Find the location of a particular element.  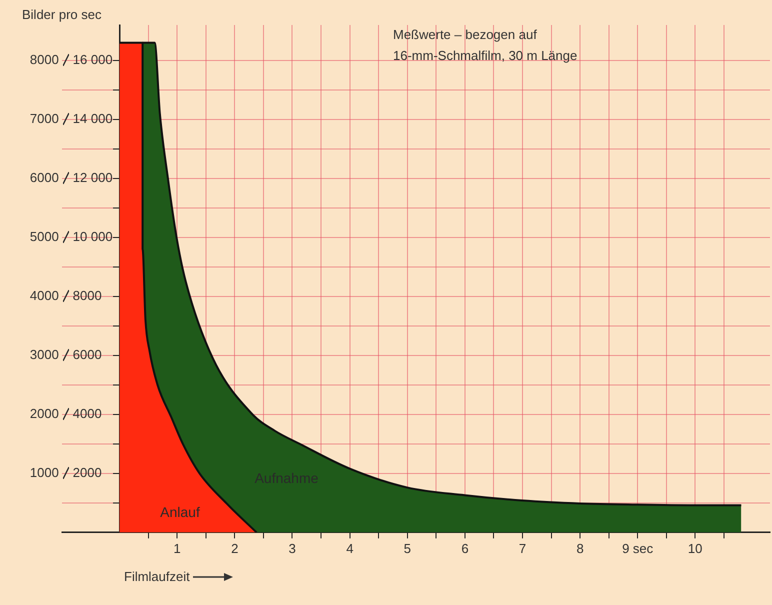

x-tick-label: 10 is located at coordinates (695, 548).